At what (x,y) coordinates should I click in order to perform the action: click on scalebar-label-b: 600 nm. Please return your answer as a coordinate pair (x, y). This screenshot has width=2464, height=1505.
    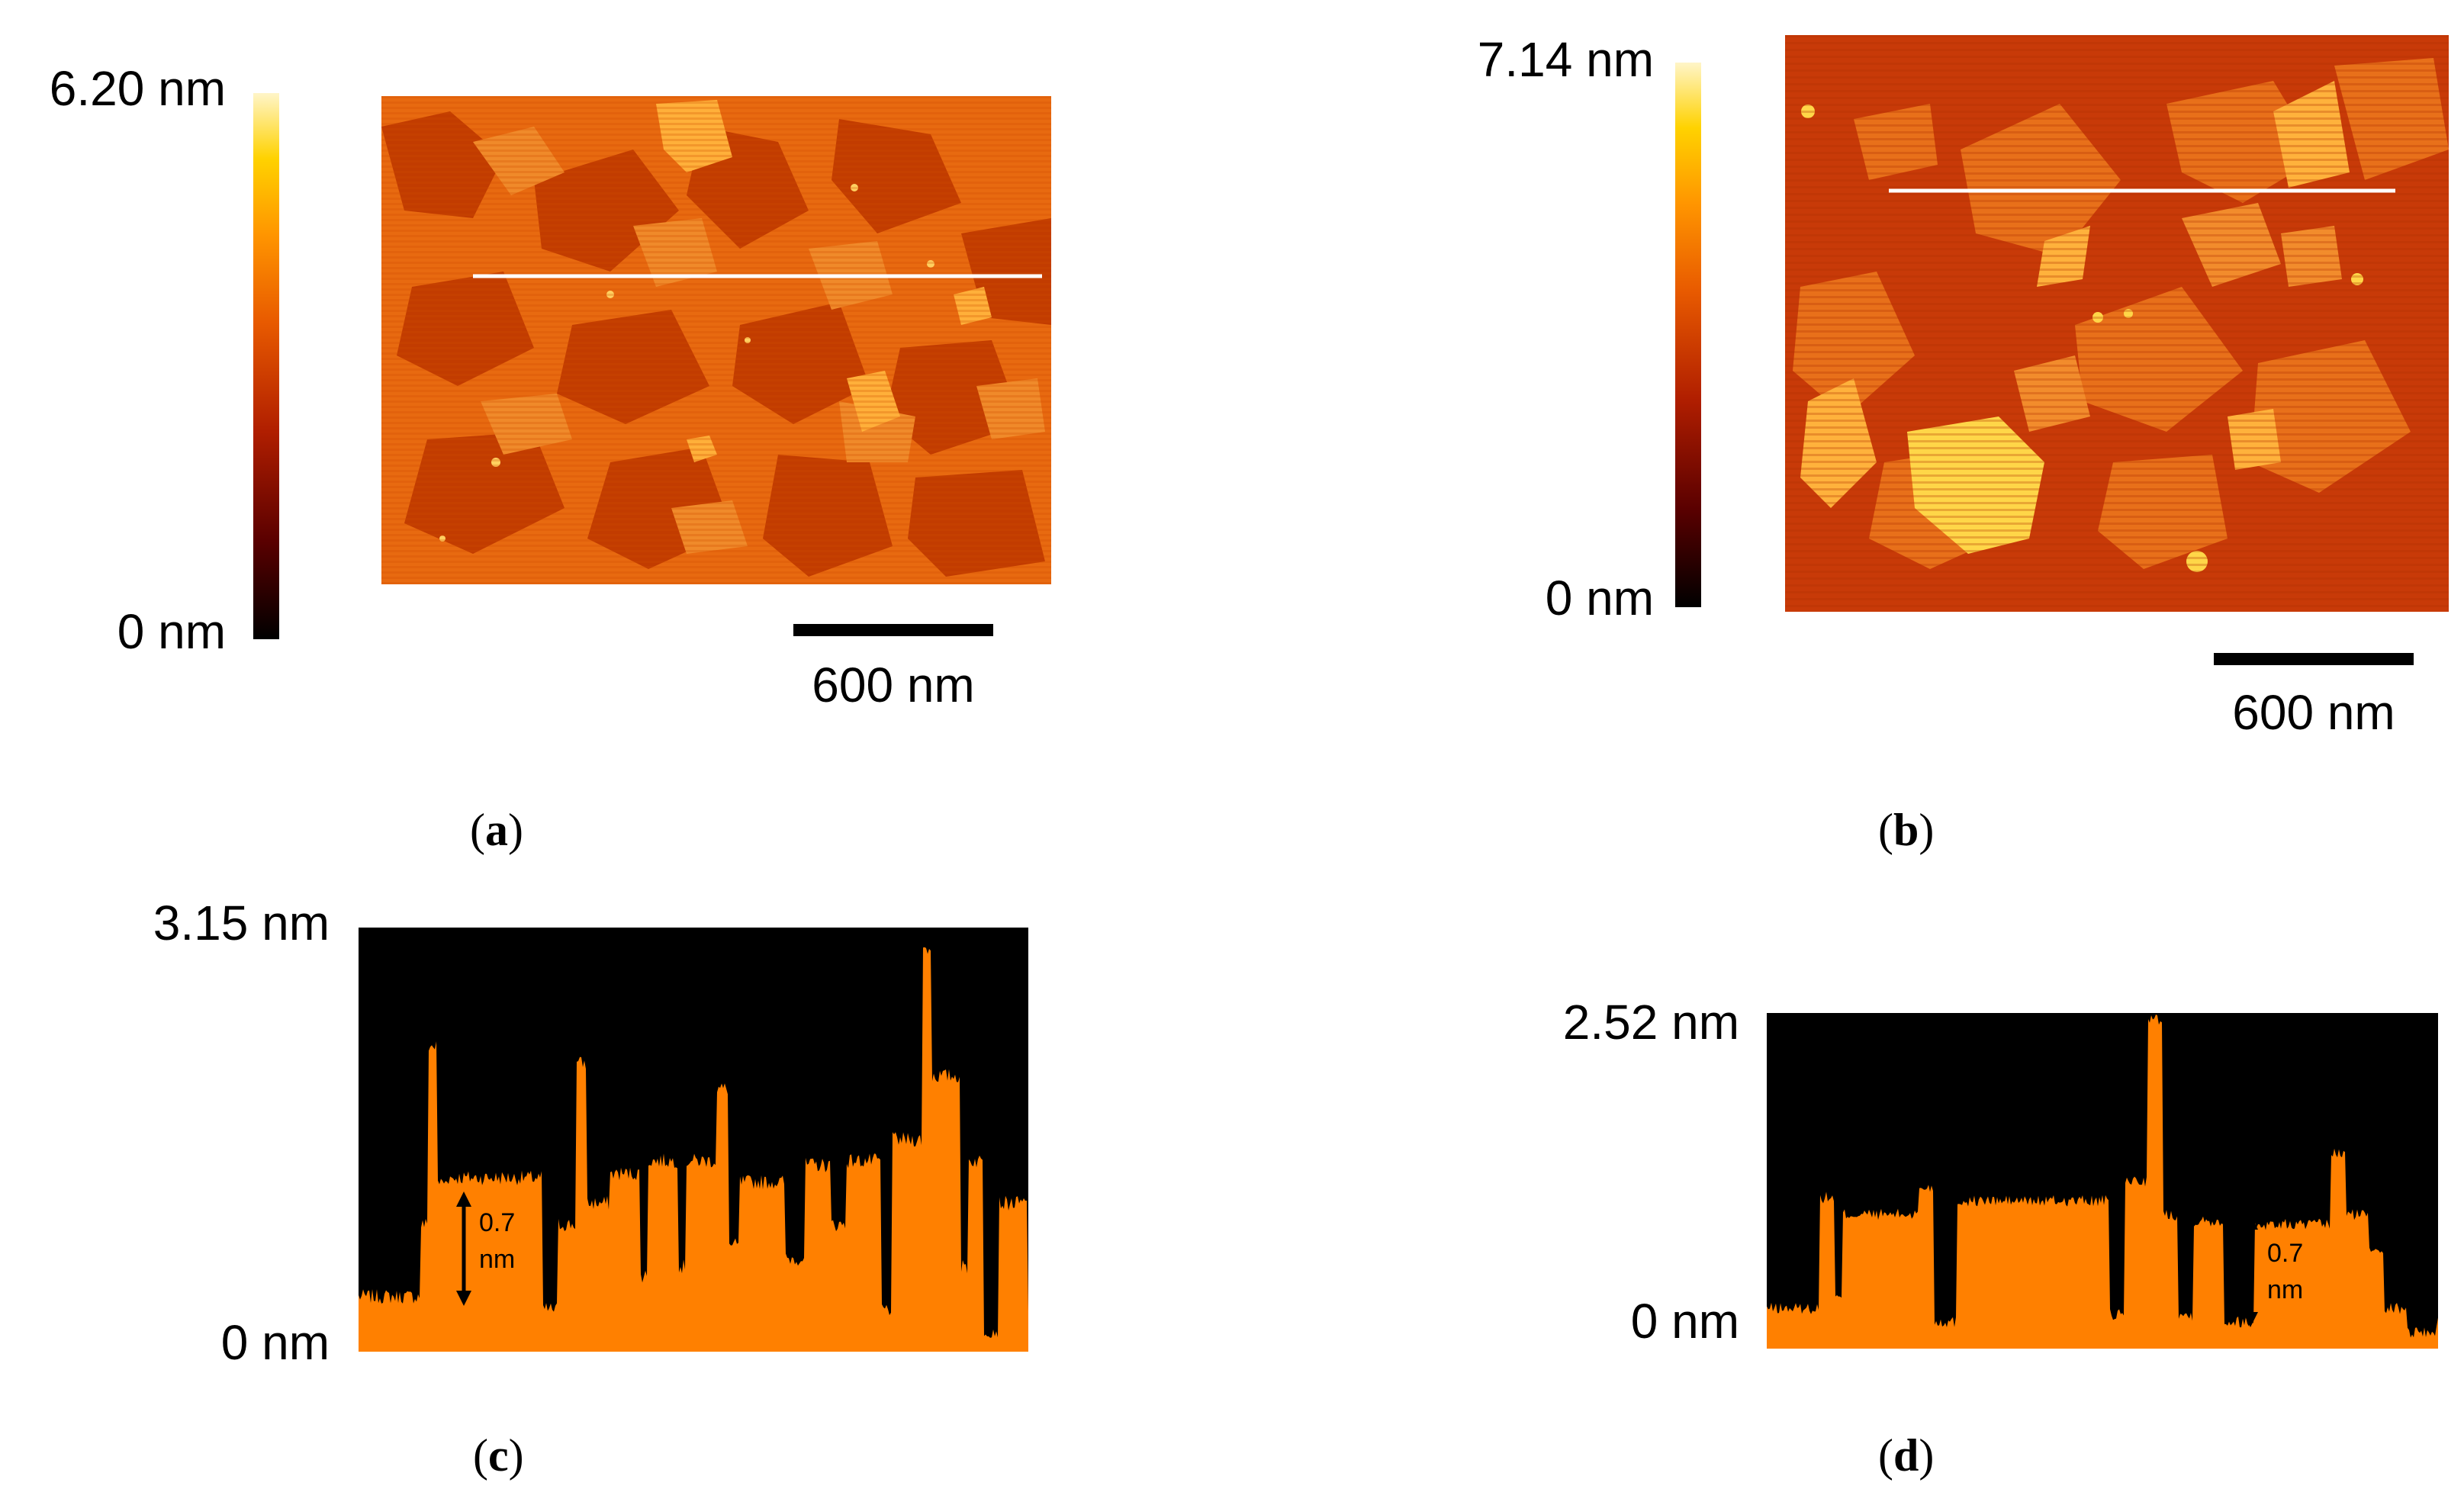
    Looking at the image, I should click on (2313, 712).